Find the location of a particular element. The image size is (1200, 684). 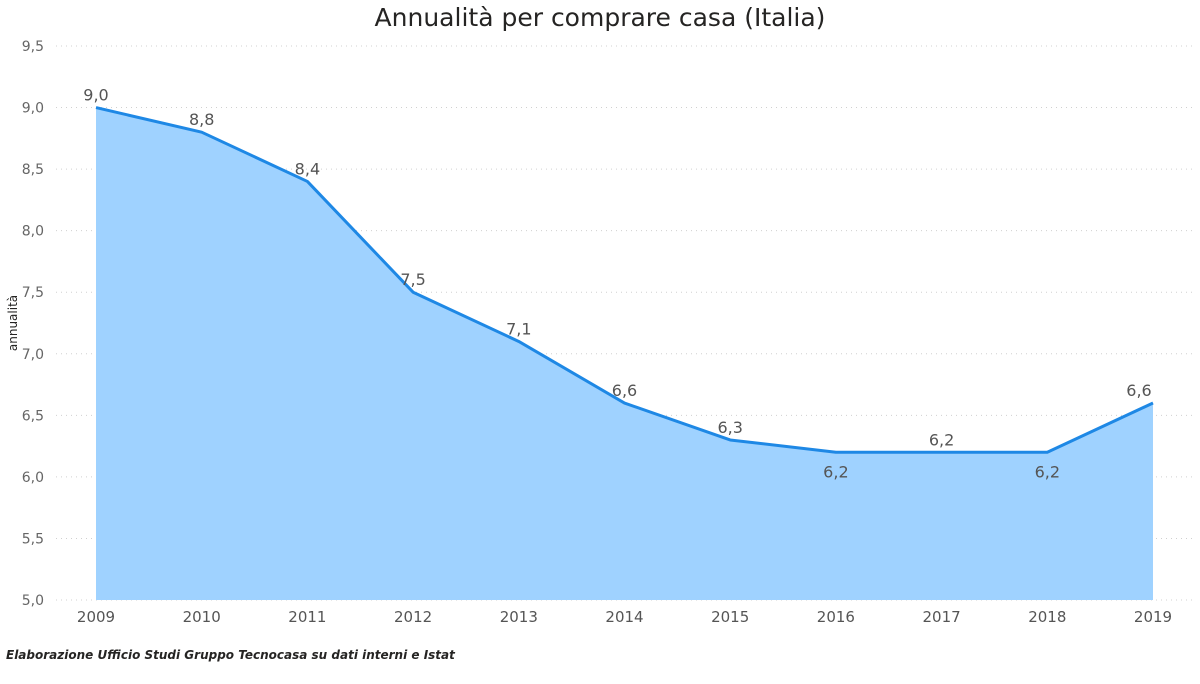

data-label: 8,4 is located at coordinates (307, 168).